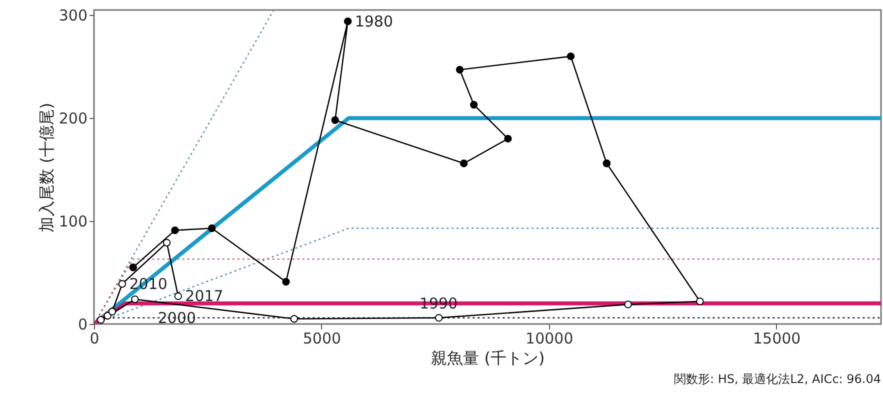  What do you see at coordinates (374, 21) in the screenshot?
I see `annotation: 1980` at bounding box center [374, 21].